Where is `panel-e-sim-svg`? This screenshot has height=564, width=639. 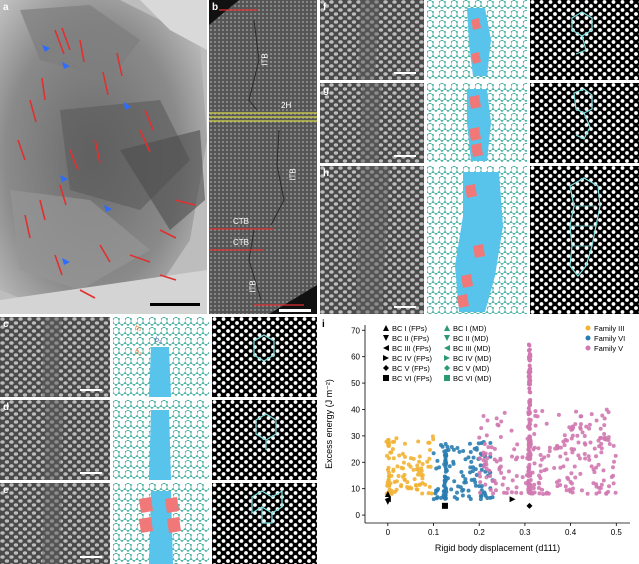
panel-e-sim-svg is located at coordinates (264, 523).